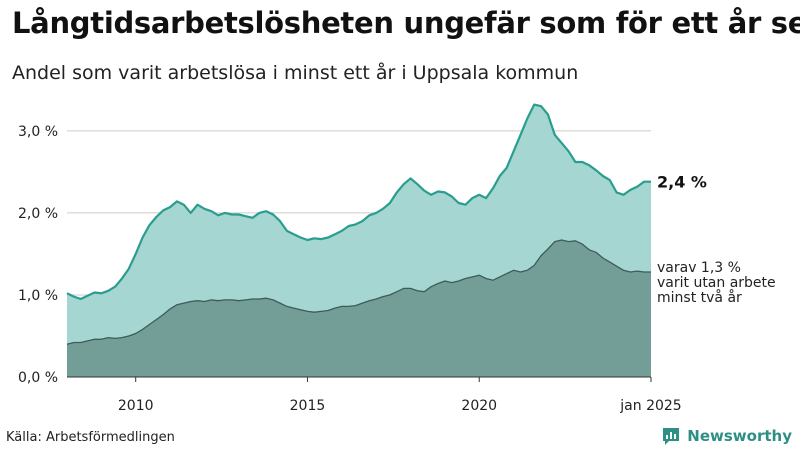 Image resolution: width=800 pixels, height=450 pixels. I want to click on brand-name: Newsworthy, so click(739, 436).